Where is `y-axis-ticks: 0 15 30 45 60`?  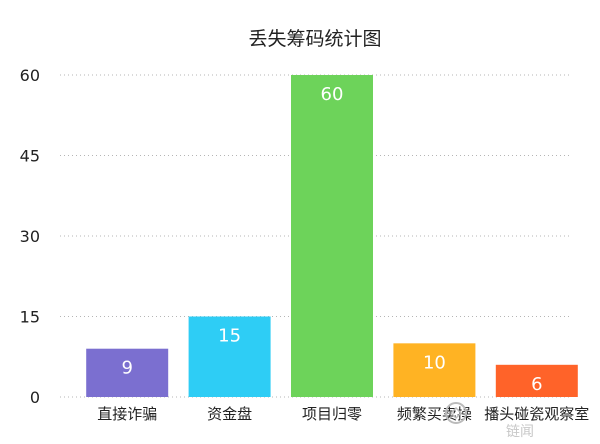
y-axis-ticks: 0 15 30 45 60 is located at coordinates (30, 236).